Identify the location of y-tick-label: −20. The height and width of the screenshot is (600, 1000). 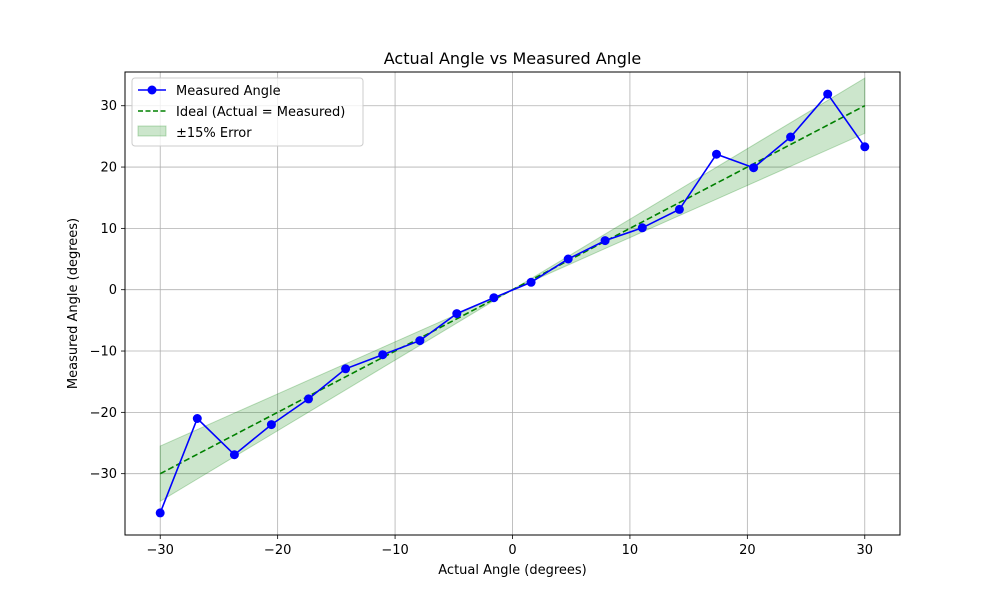
(103, 413).